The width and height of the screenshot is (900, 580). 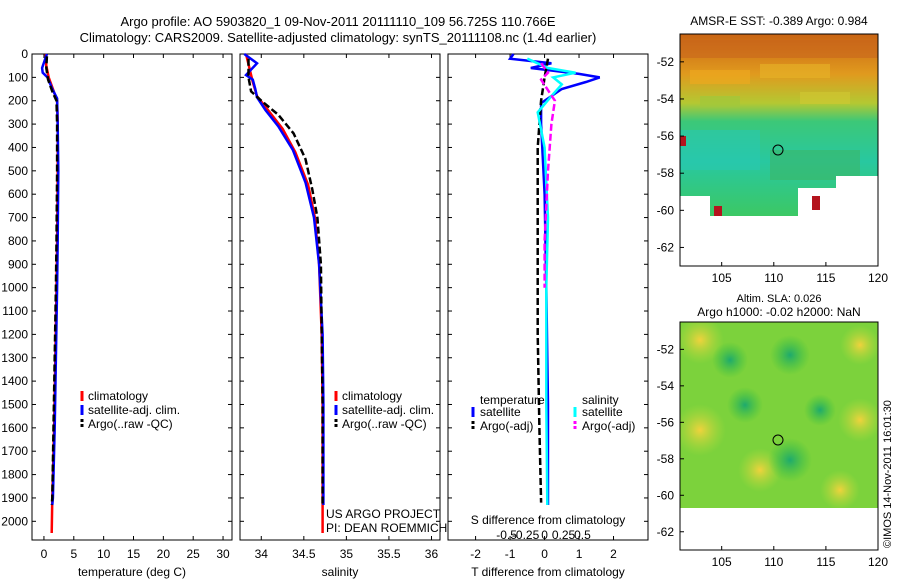 I want to click on series-line-salinity-satellite, so click(x=551, y=281).